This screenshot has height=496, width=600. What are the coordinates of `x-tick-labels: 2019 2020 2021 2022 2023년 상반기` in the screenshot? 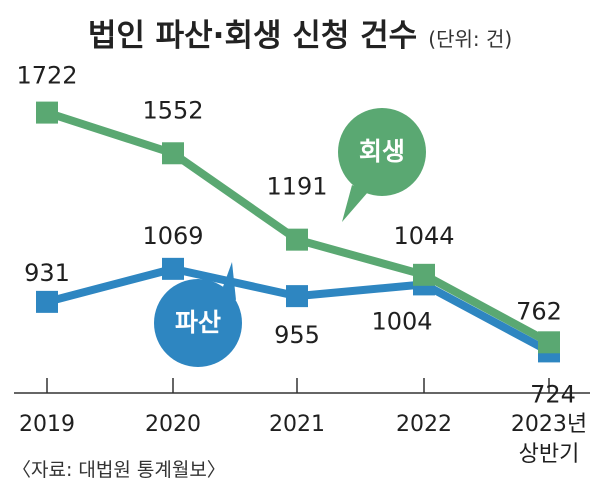 It's located at (303, 439).